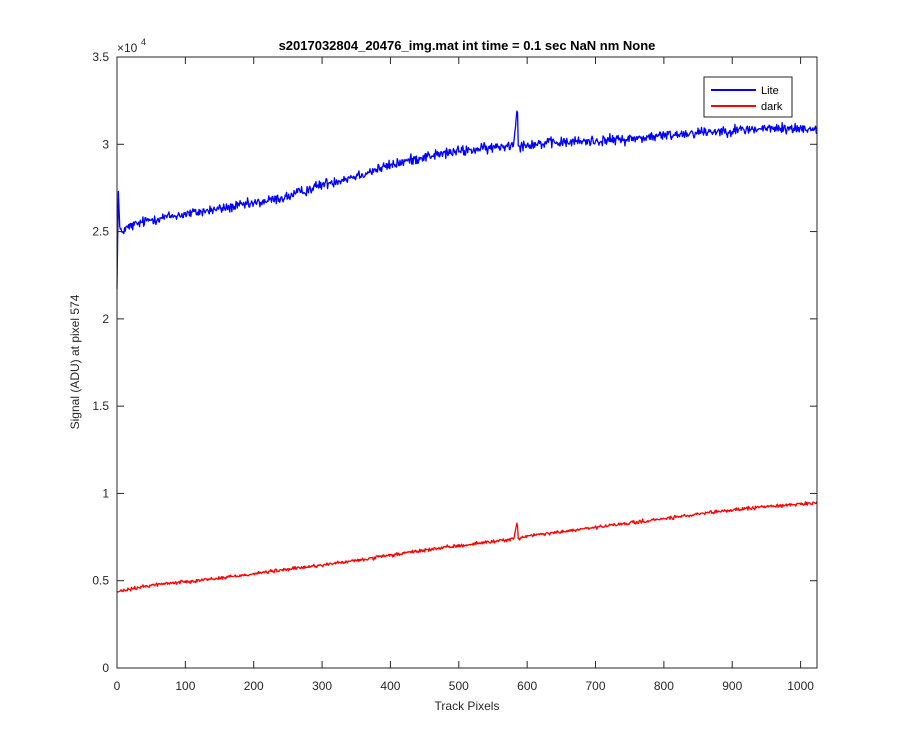 This screenshot has width=900, height=750. I want to click on y-tick-label: 0.5, so click(100, 581).